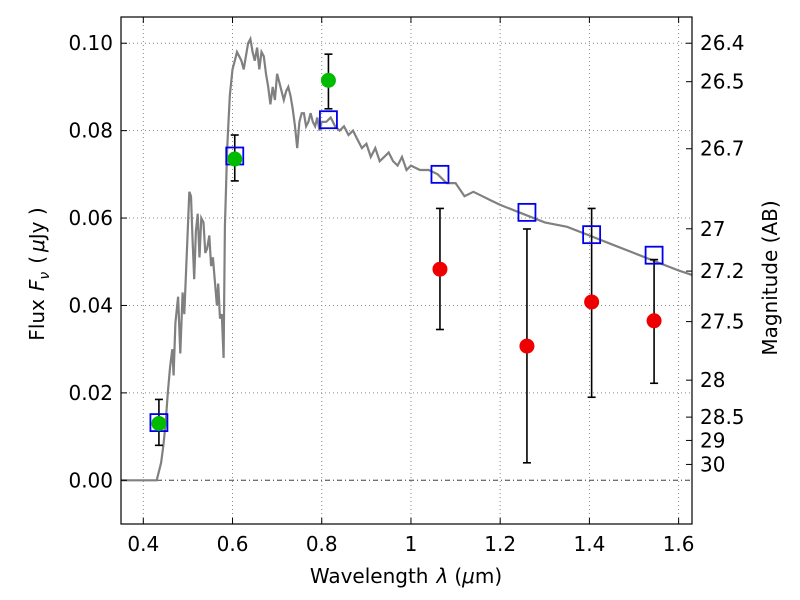 The width and height of the screenshot is (800, 600). Describe the element at coordinates (322, 544) in the screenshot. I see `x-tick-label: 0.8` at that location.